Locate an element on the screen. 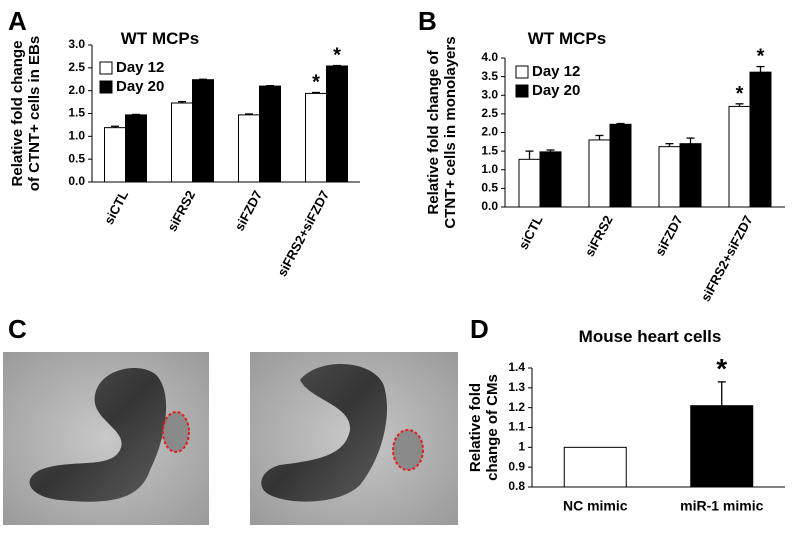  x-tick-label: miR-1 mimic is located at coordinates (721, 506).